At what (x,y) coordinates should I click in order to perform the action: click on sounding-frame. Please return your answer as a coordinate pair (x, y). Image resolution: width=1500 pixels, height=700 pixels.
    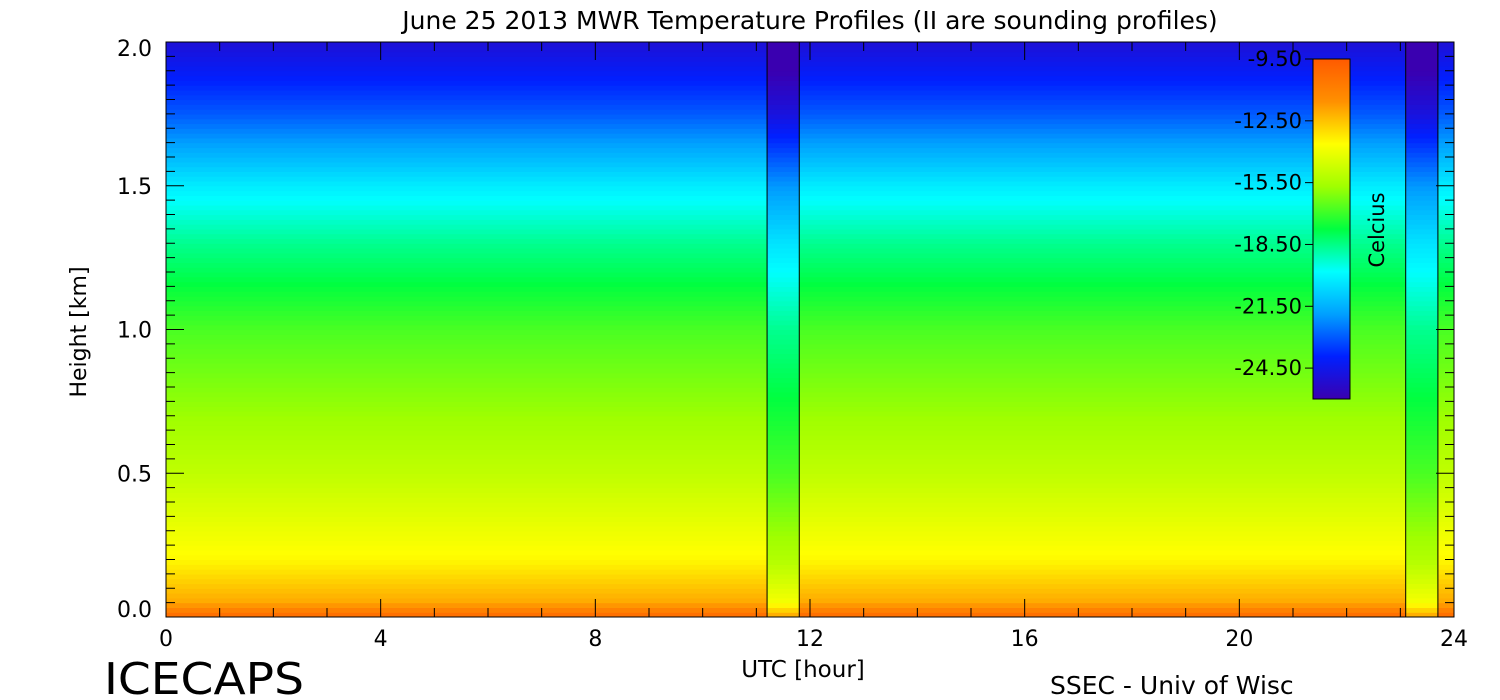
    Looking at the image, I should click on (783, 329).